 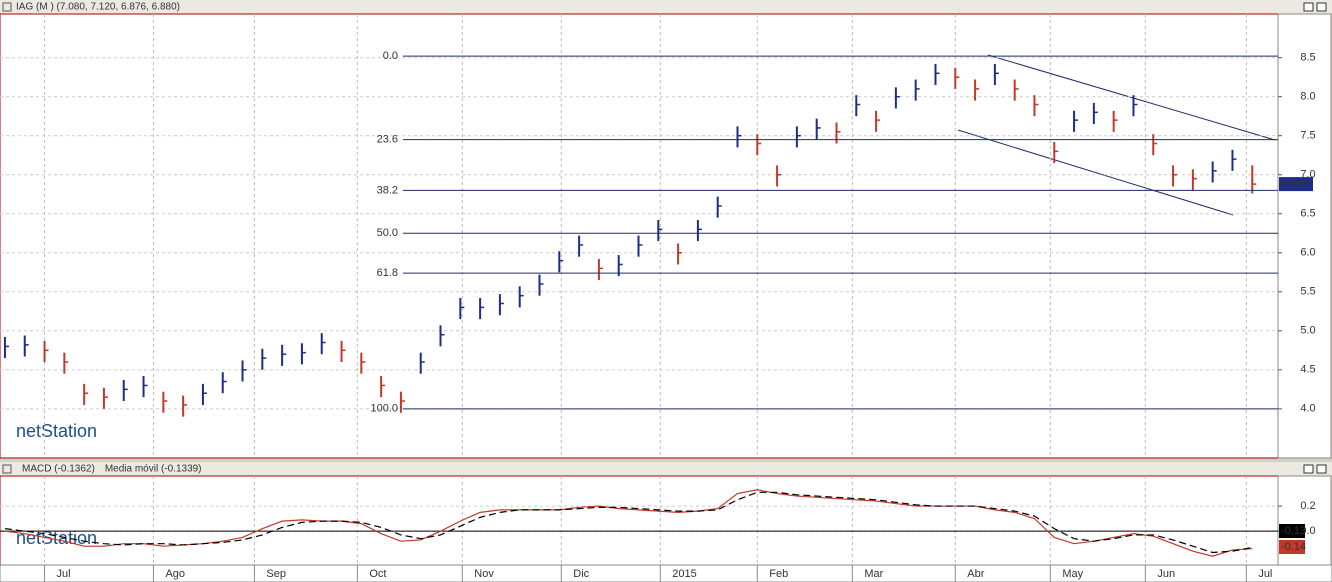 What do you see at coordinates (1307, 58) in the screenshot?
I see `y-tick-label: 8.5` at bounding box center [1307, 58].